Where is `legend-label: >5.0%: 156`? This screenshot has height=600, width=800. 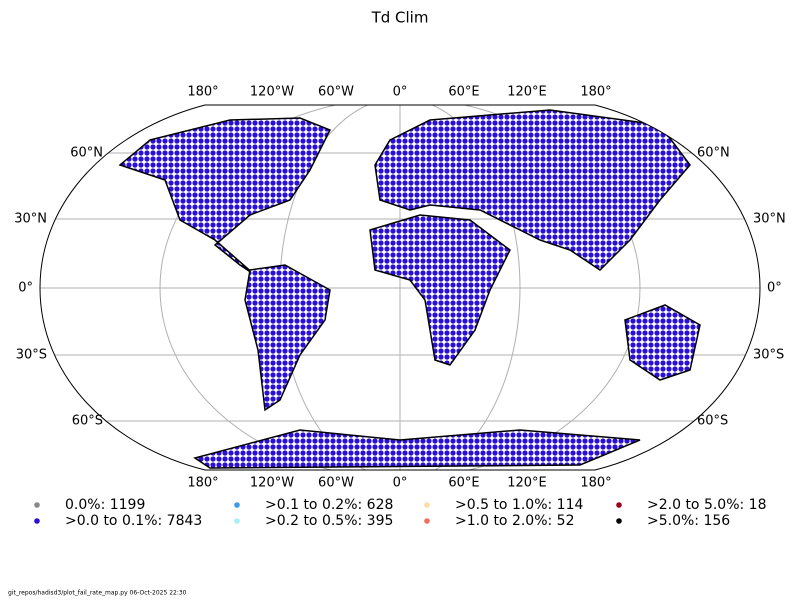
legend-label: >5.0%: 156 is located at coordinates (688, 521).